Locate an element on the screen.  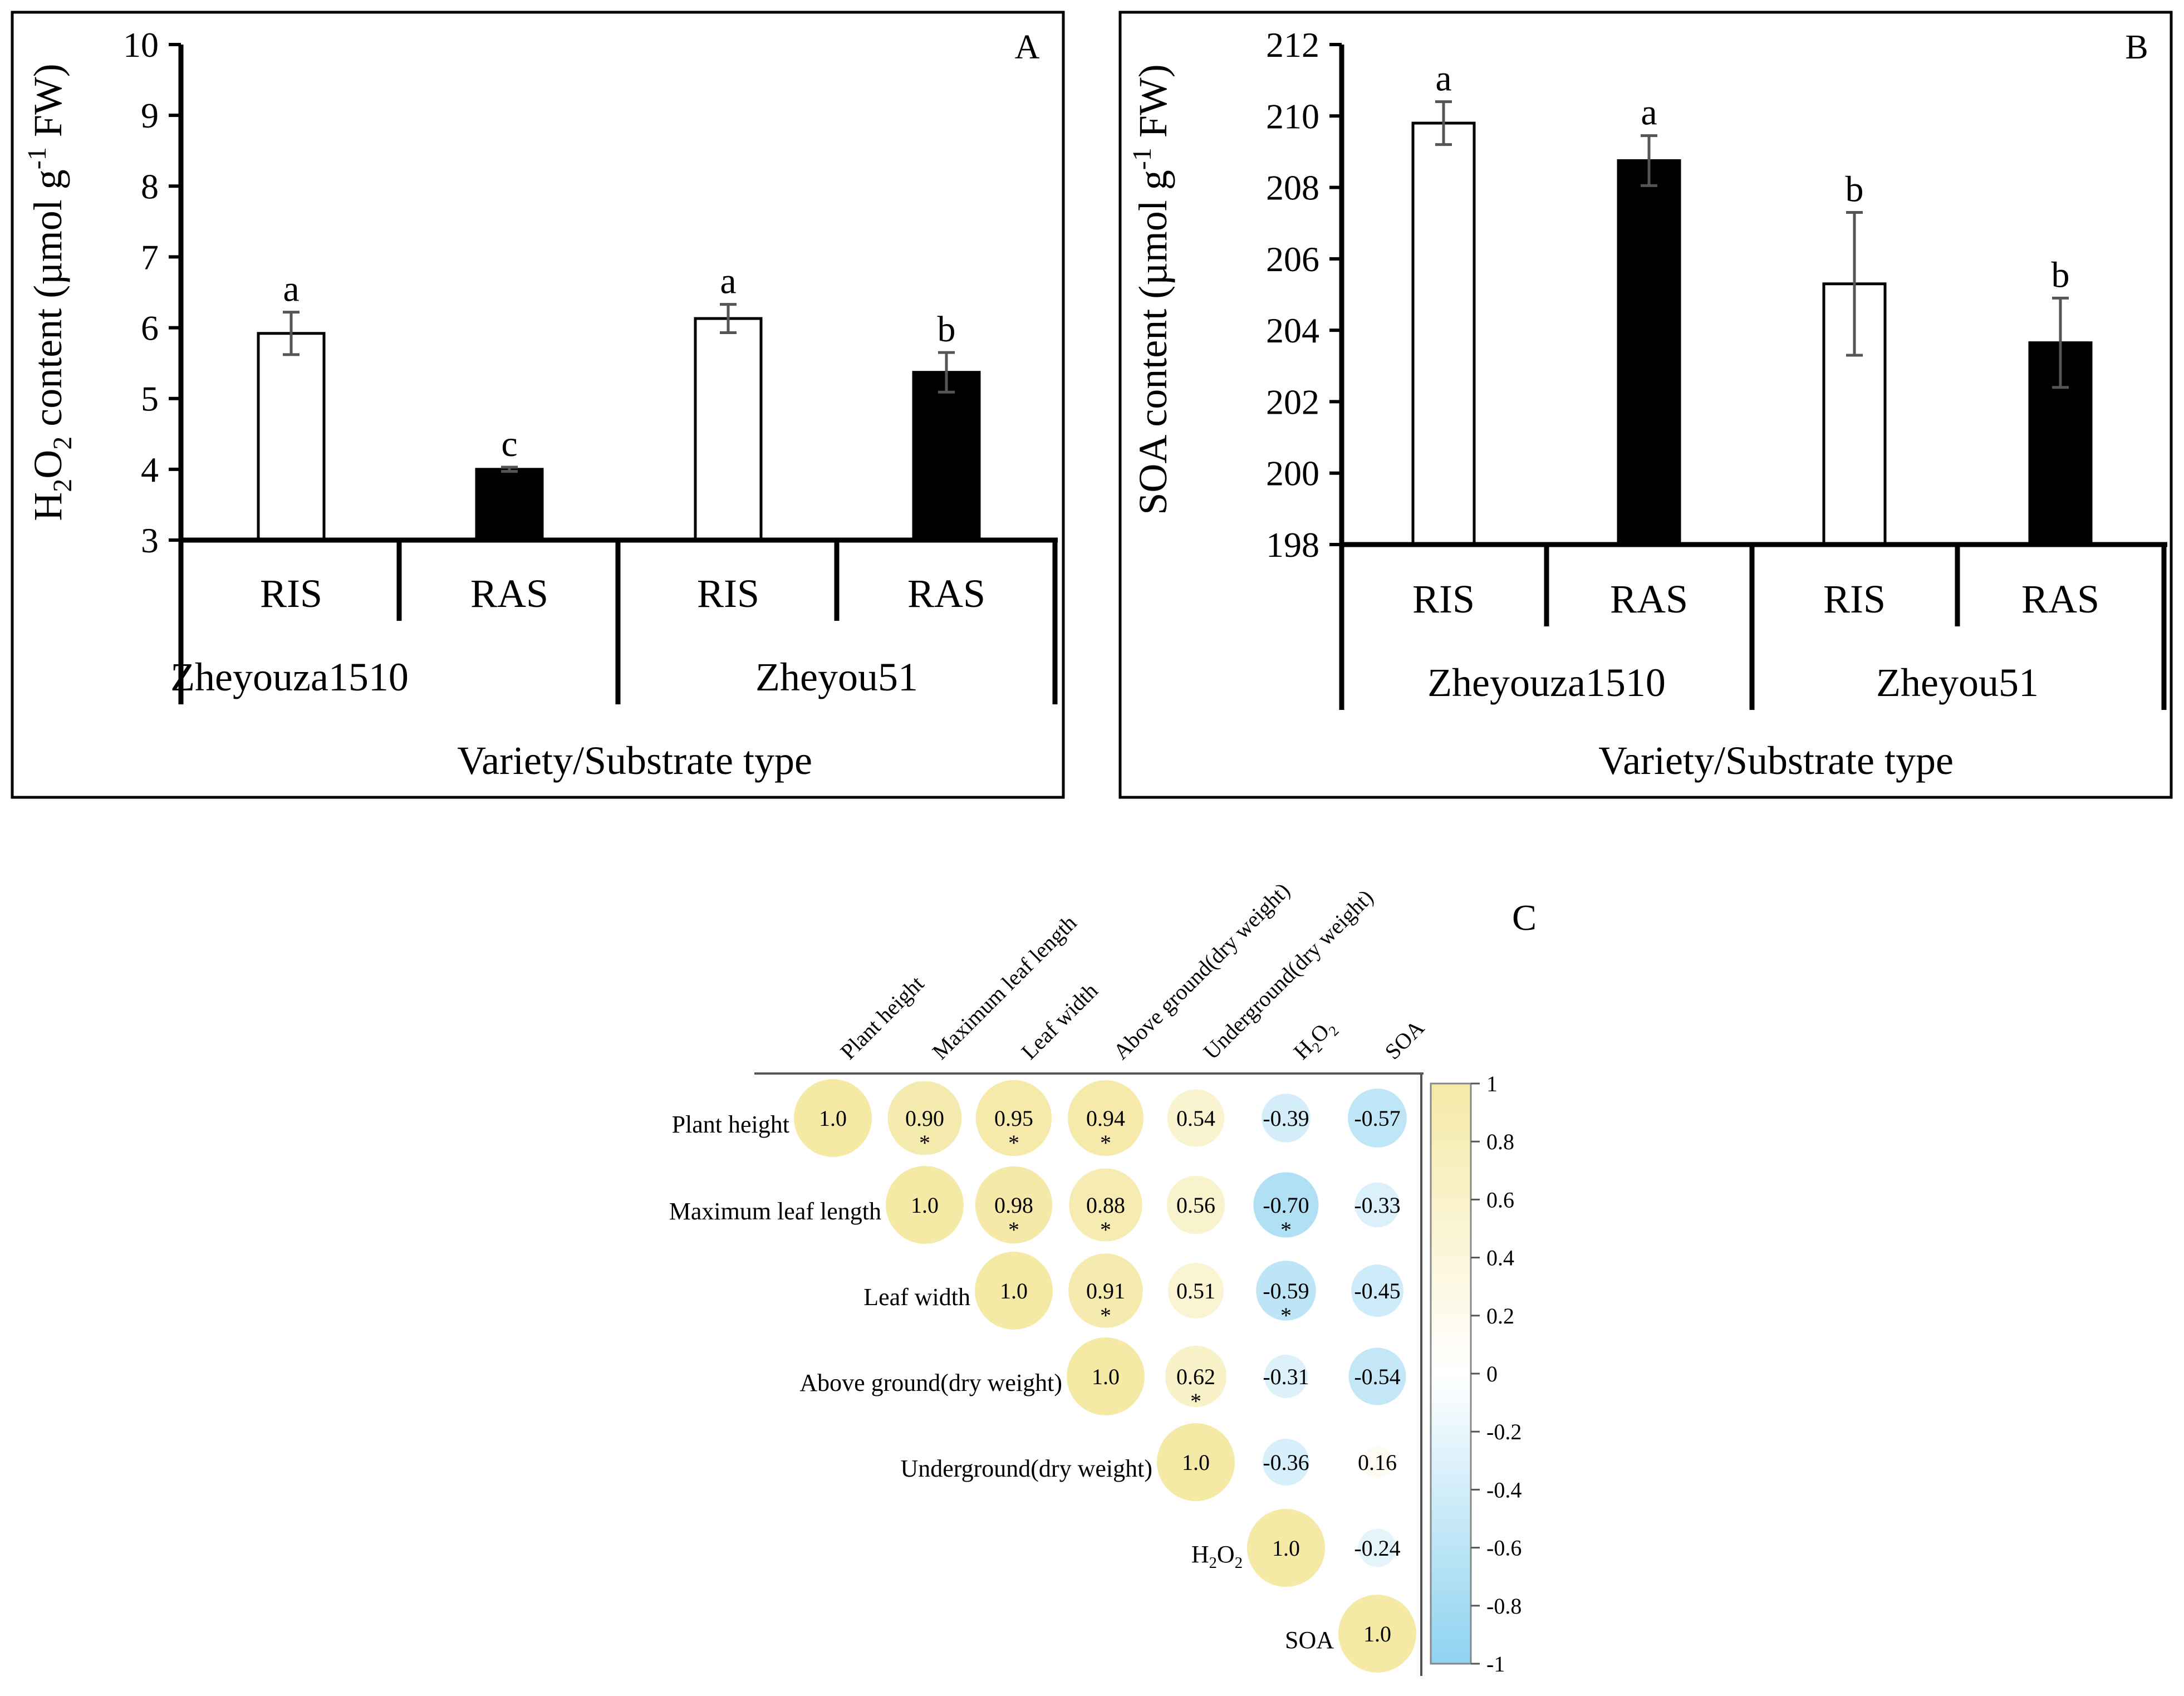
correlation-value: 0.95 is located at coordinates (1013, 1118).